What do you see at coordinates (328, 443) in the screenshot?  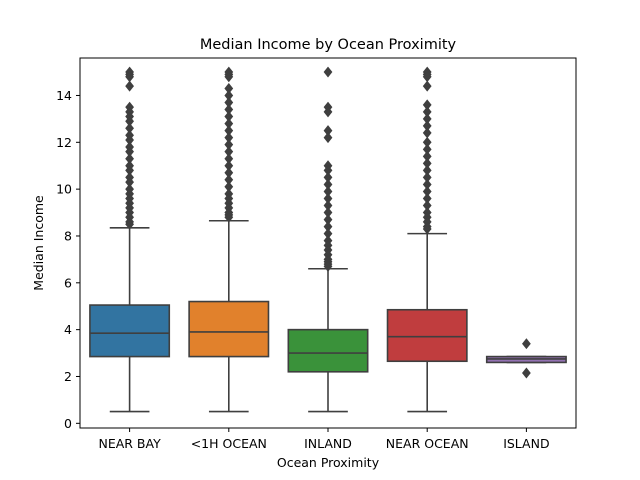 I see `x-tick-label: INLAND` at bounding box center [328, 443].